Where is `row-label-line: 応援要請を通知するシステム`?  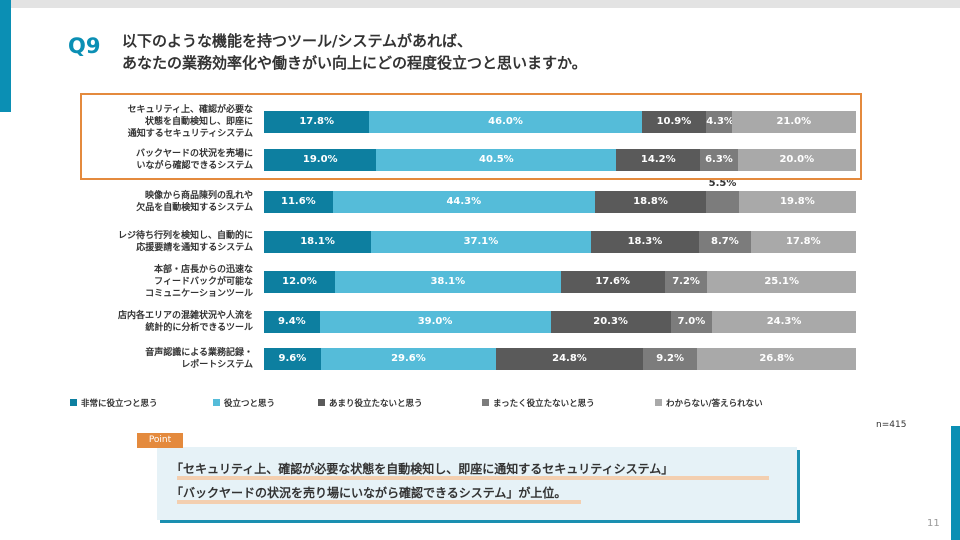
row-label-line: 応援要請を通知するシステム is located at coordinates (194, 248).